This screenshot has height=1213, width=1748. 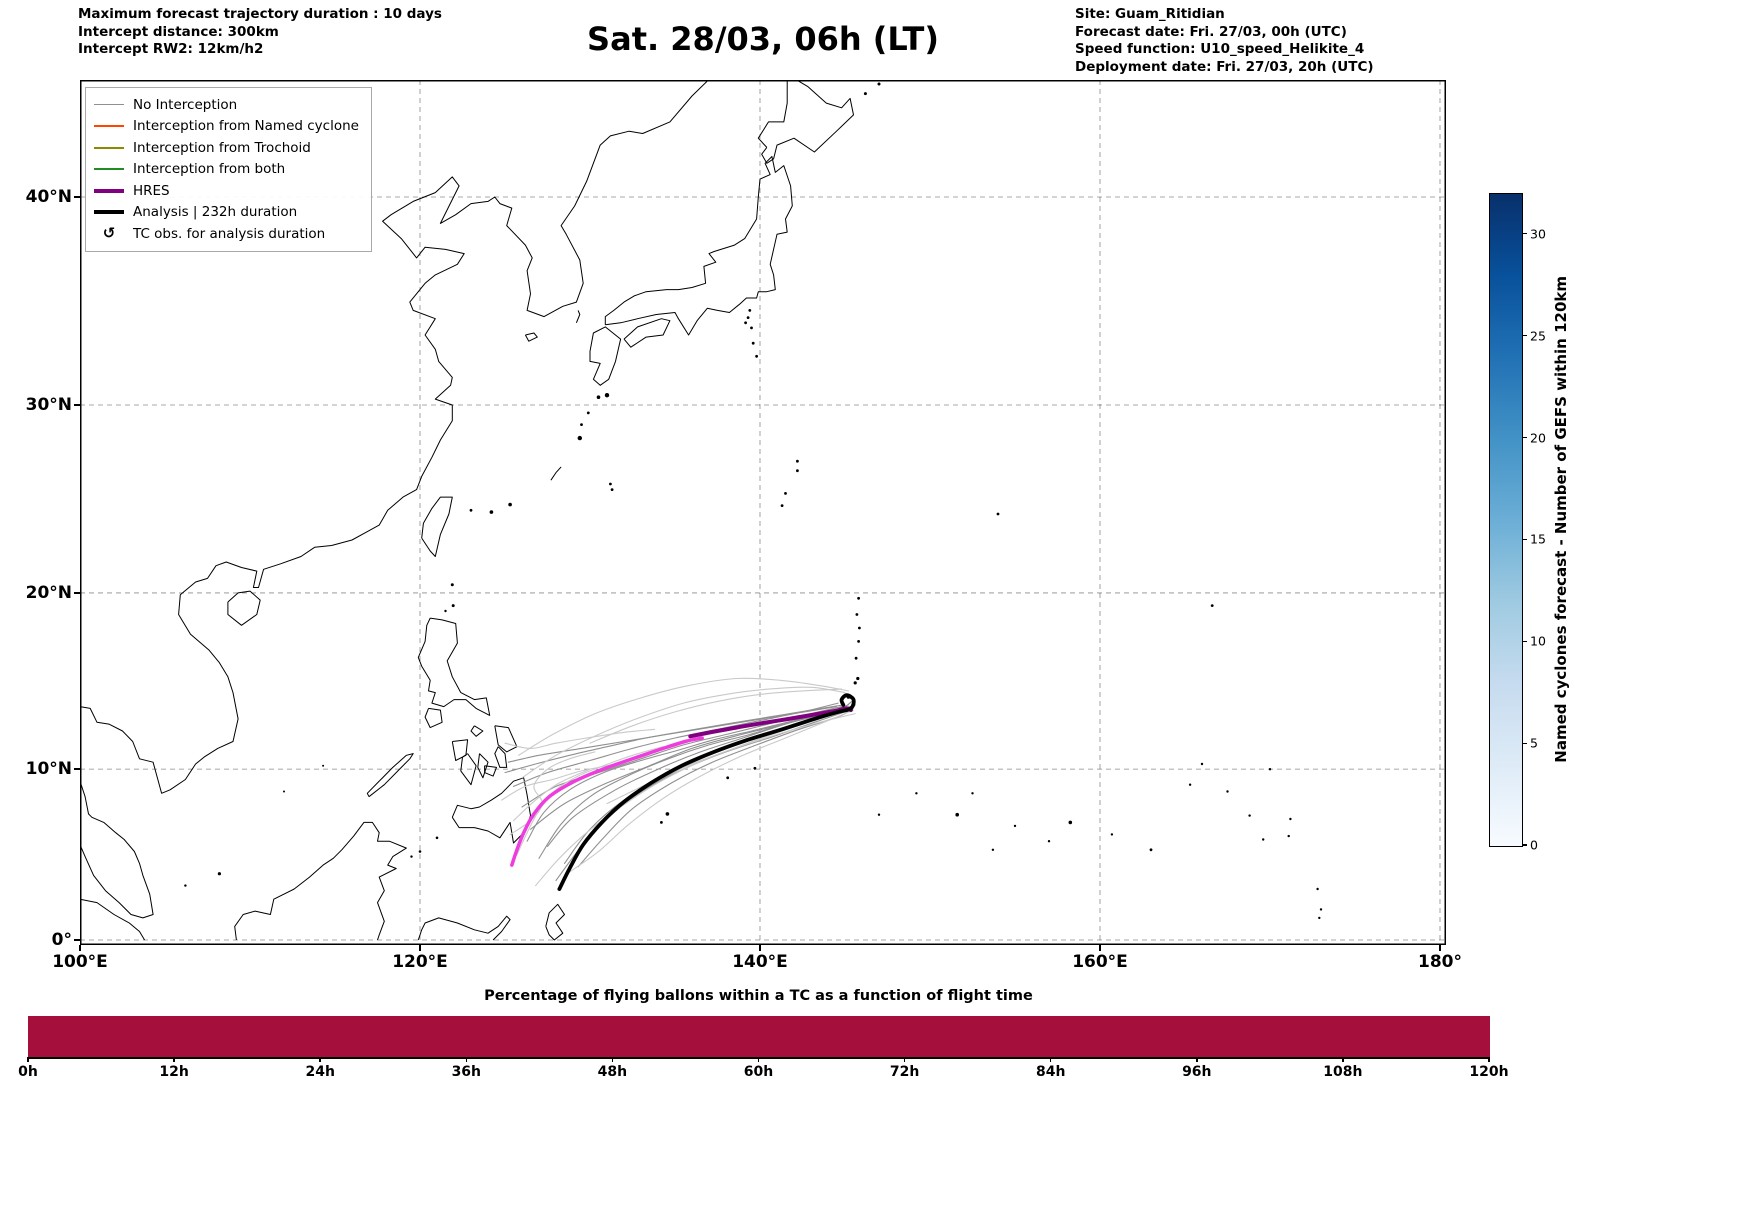 I want to click on bottom-tick-label: 48h, so click(x=612, y=1072).